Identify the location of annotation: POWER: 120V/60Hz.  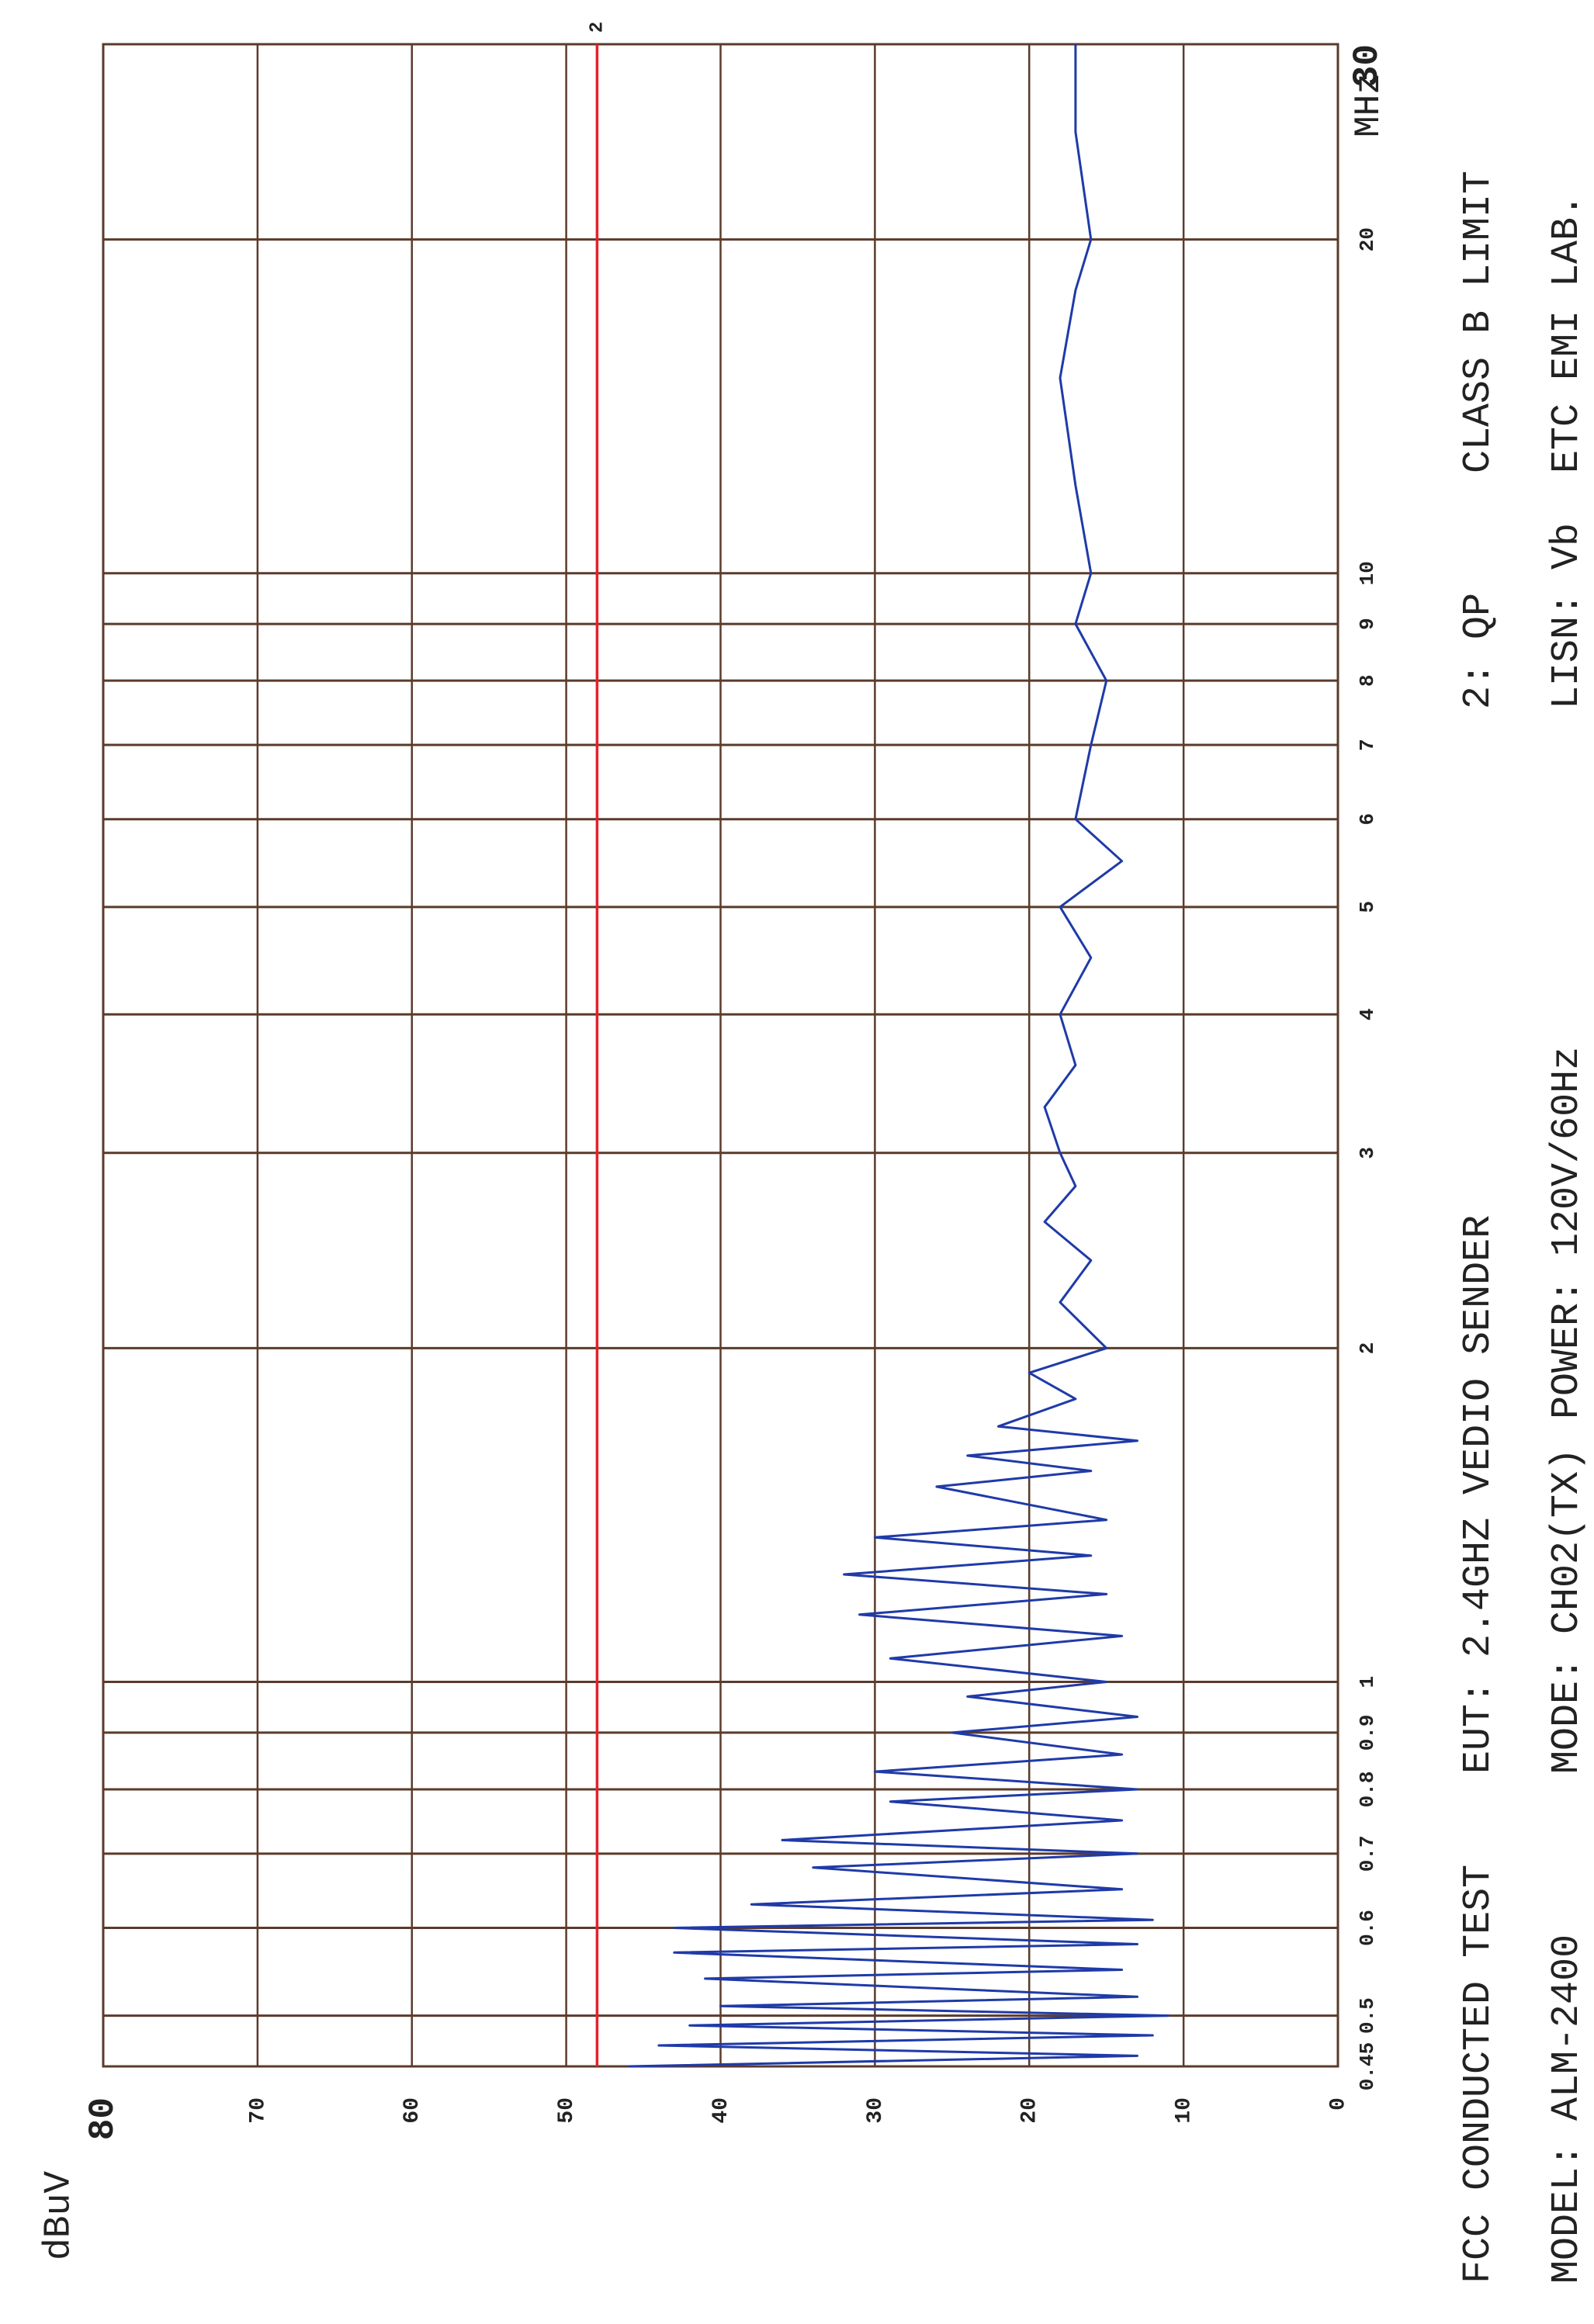
(1567, 1233).